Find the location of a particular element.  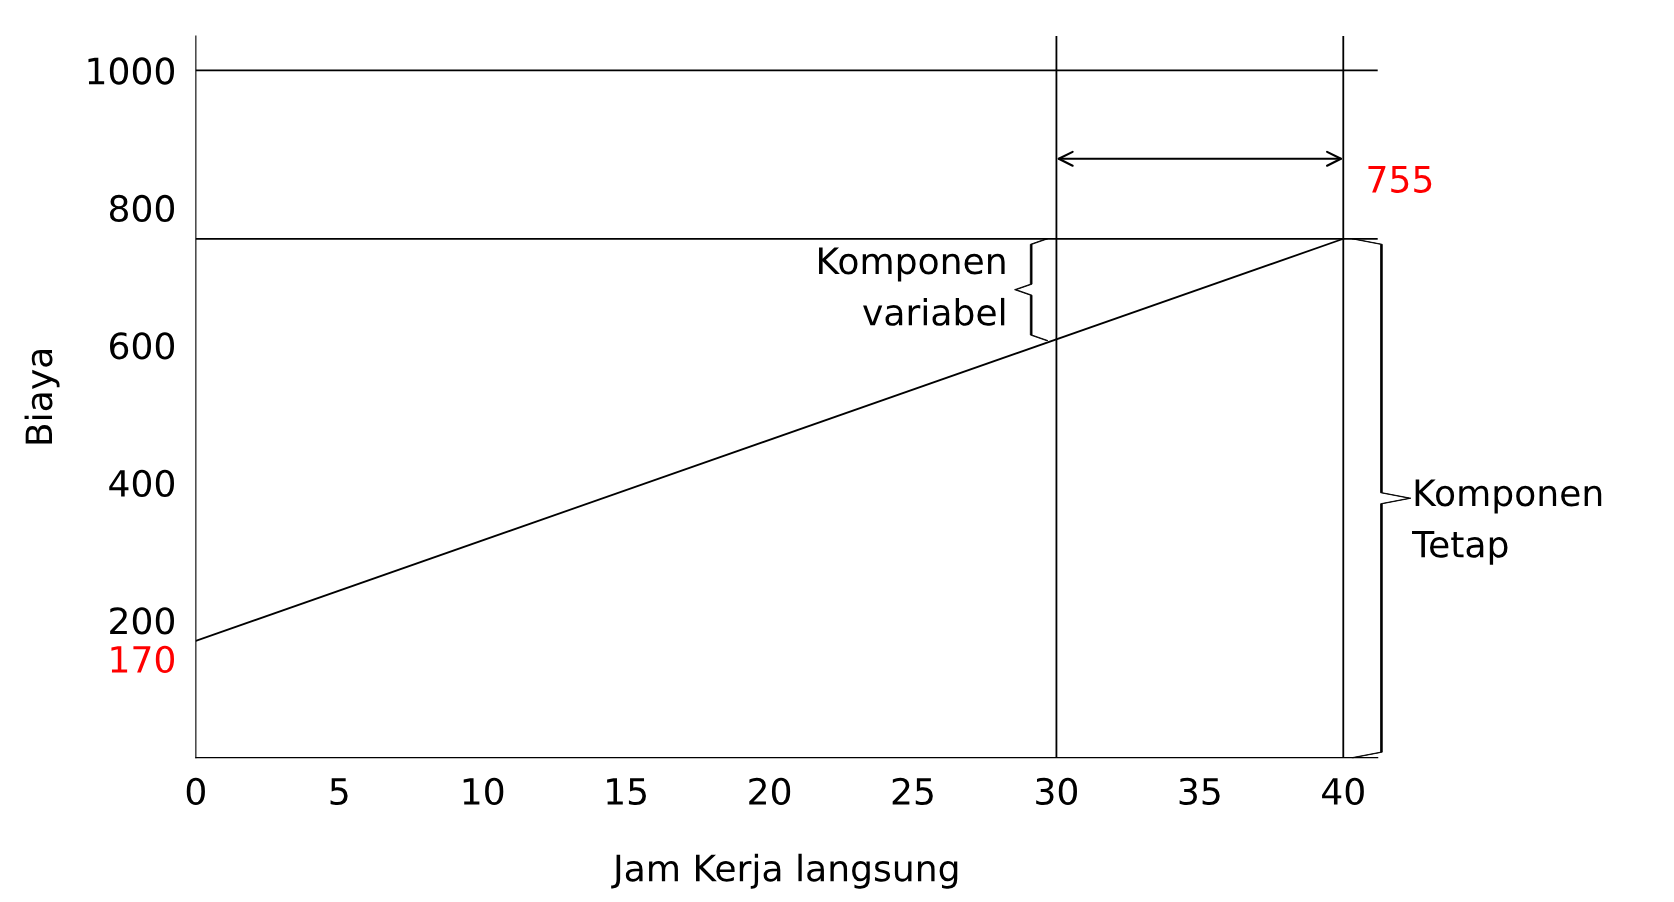

x-tick-label: 15 is located at coordinates (626, 792).